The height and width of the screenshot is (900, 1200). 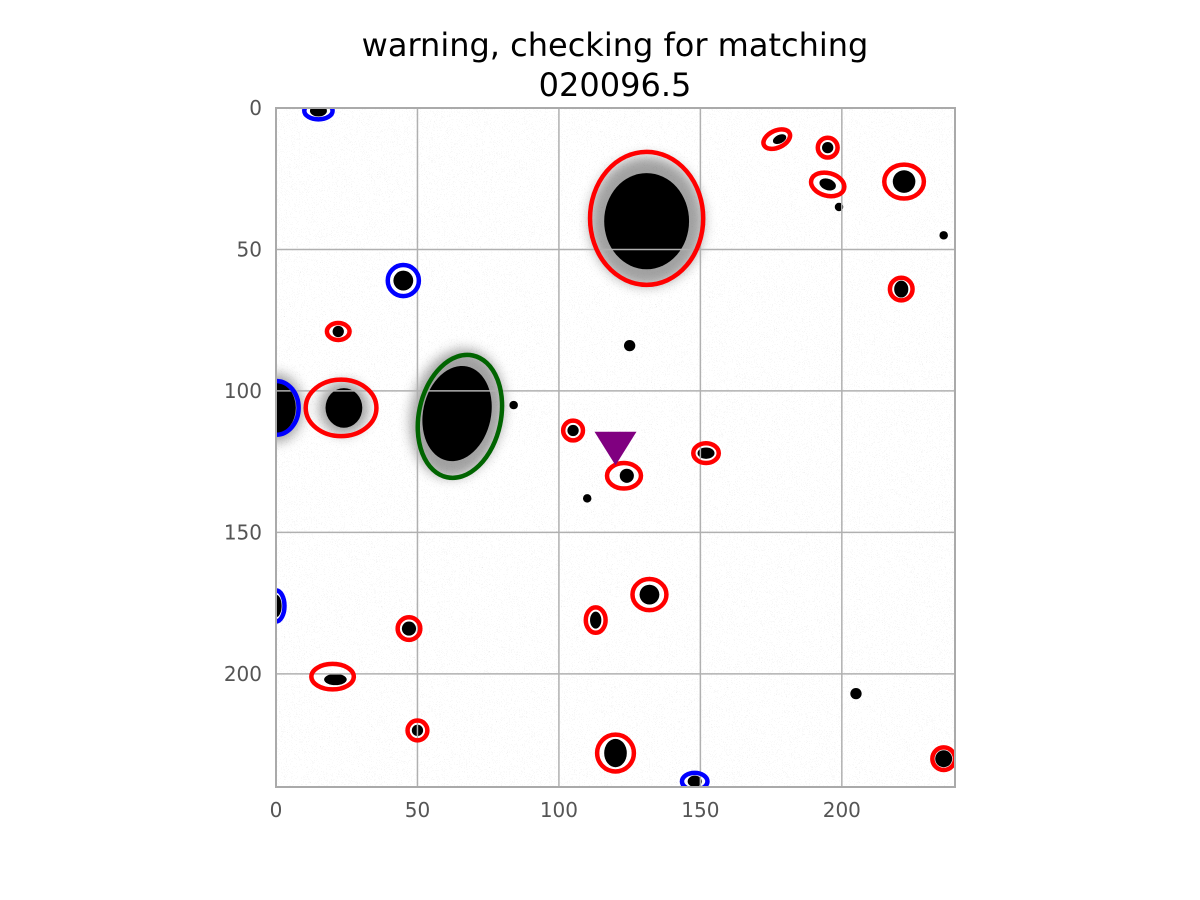 I want to click on y-tick-label-50: 50, so click(x=249, y=249).